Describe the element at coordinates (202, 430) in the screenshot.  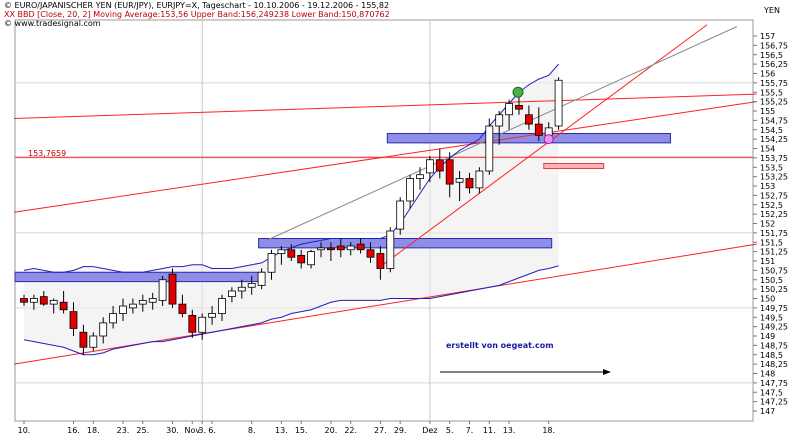
I see `x-tick-label: 3.` at that location.